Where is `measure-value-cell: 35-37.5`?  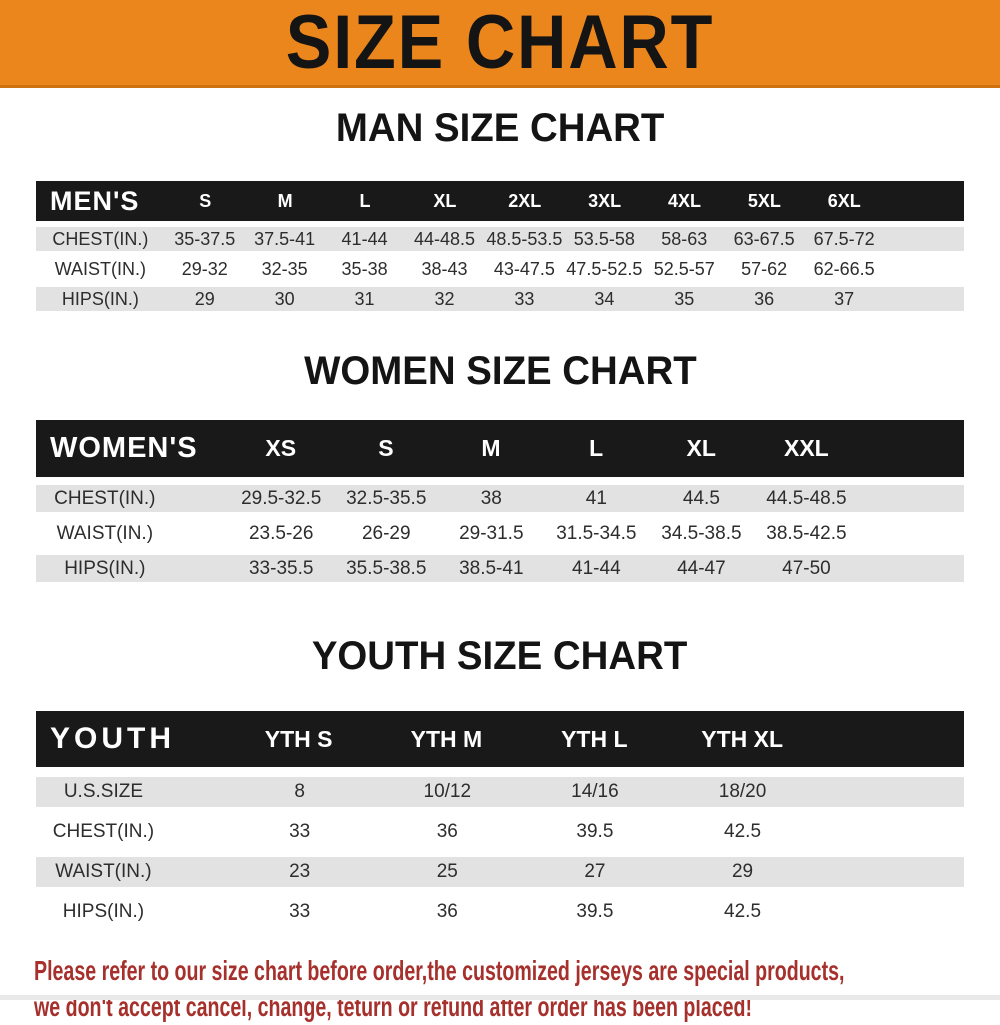 measure-value-cell: 35-37.5 is located at coordinates (205, 238).